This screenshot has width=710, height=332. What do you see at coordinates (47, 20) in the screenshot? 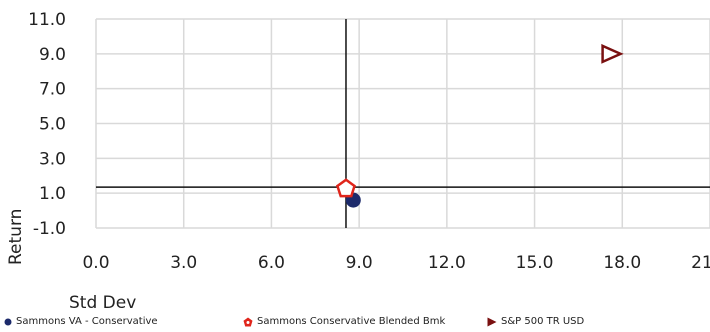
I see `y-tick-label: 11.0` at bounding box center [47, 20].